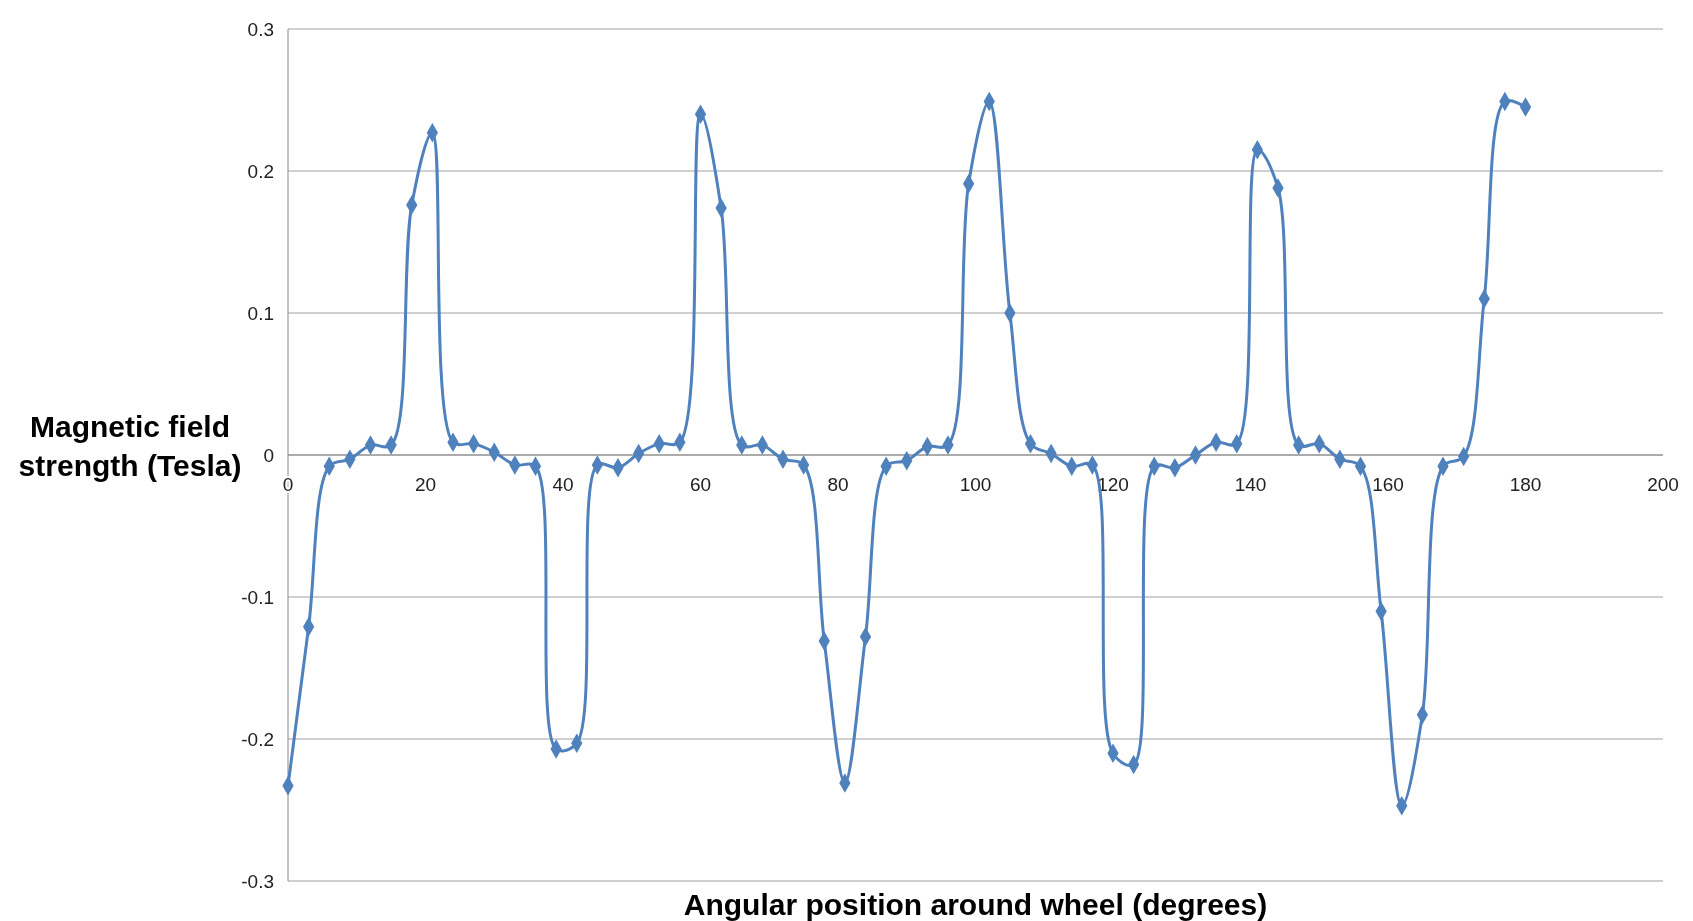  What do you see at coordinates (257, 881) in the screenshot?
I see `y-tick-label: -0.3` at bounding box center [257, 881].